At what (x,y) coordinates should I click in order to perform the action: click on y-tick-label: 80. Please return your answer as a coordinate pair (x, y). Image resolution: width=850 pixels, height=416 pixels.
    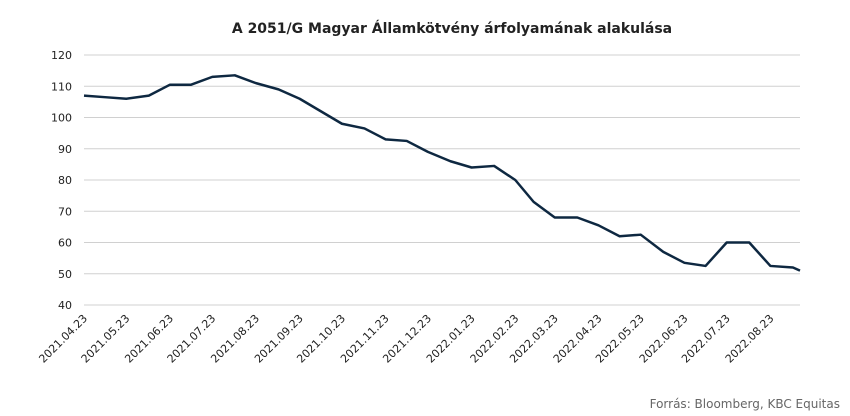
    Looking at the image, I should click on (65, 180).